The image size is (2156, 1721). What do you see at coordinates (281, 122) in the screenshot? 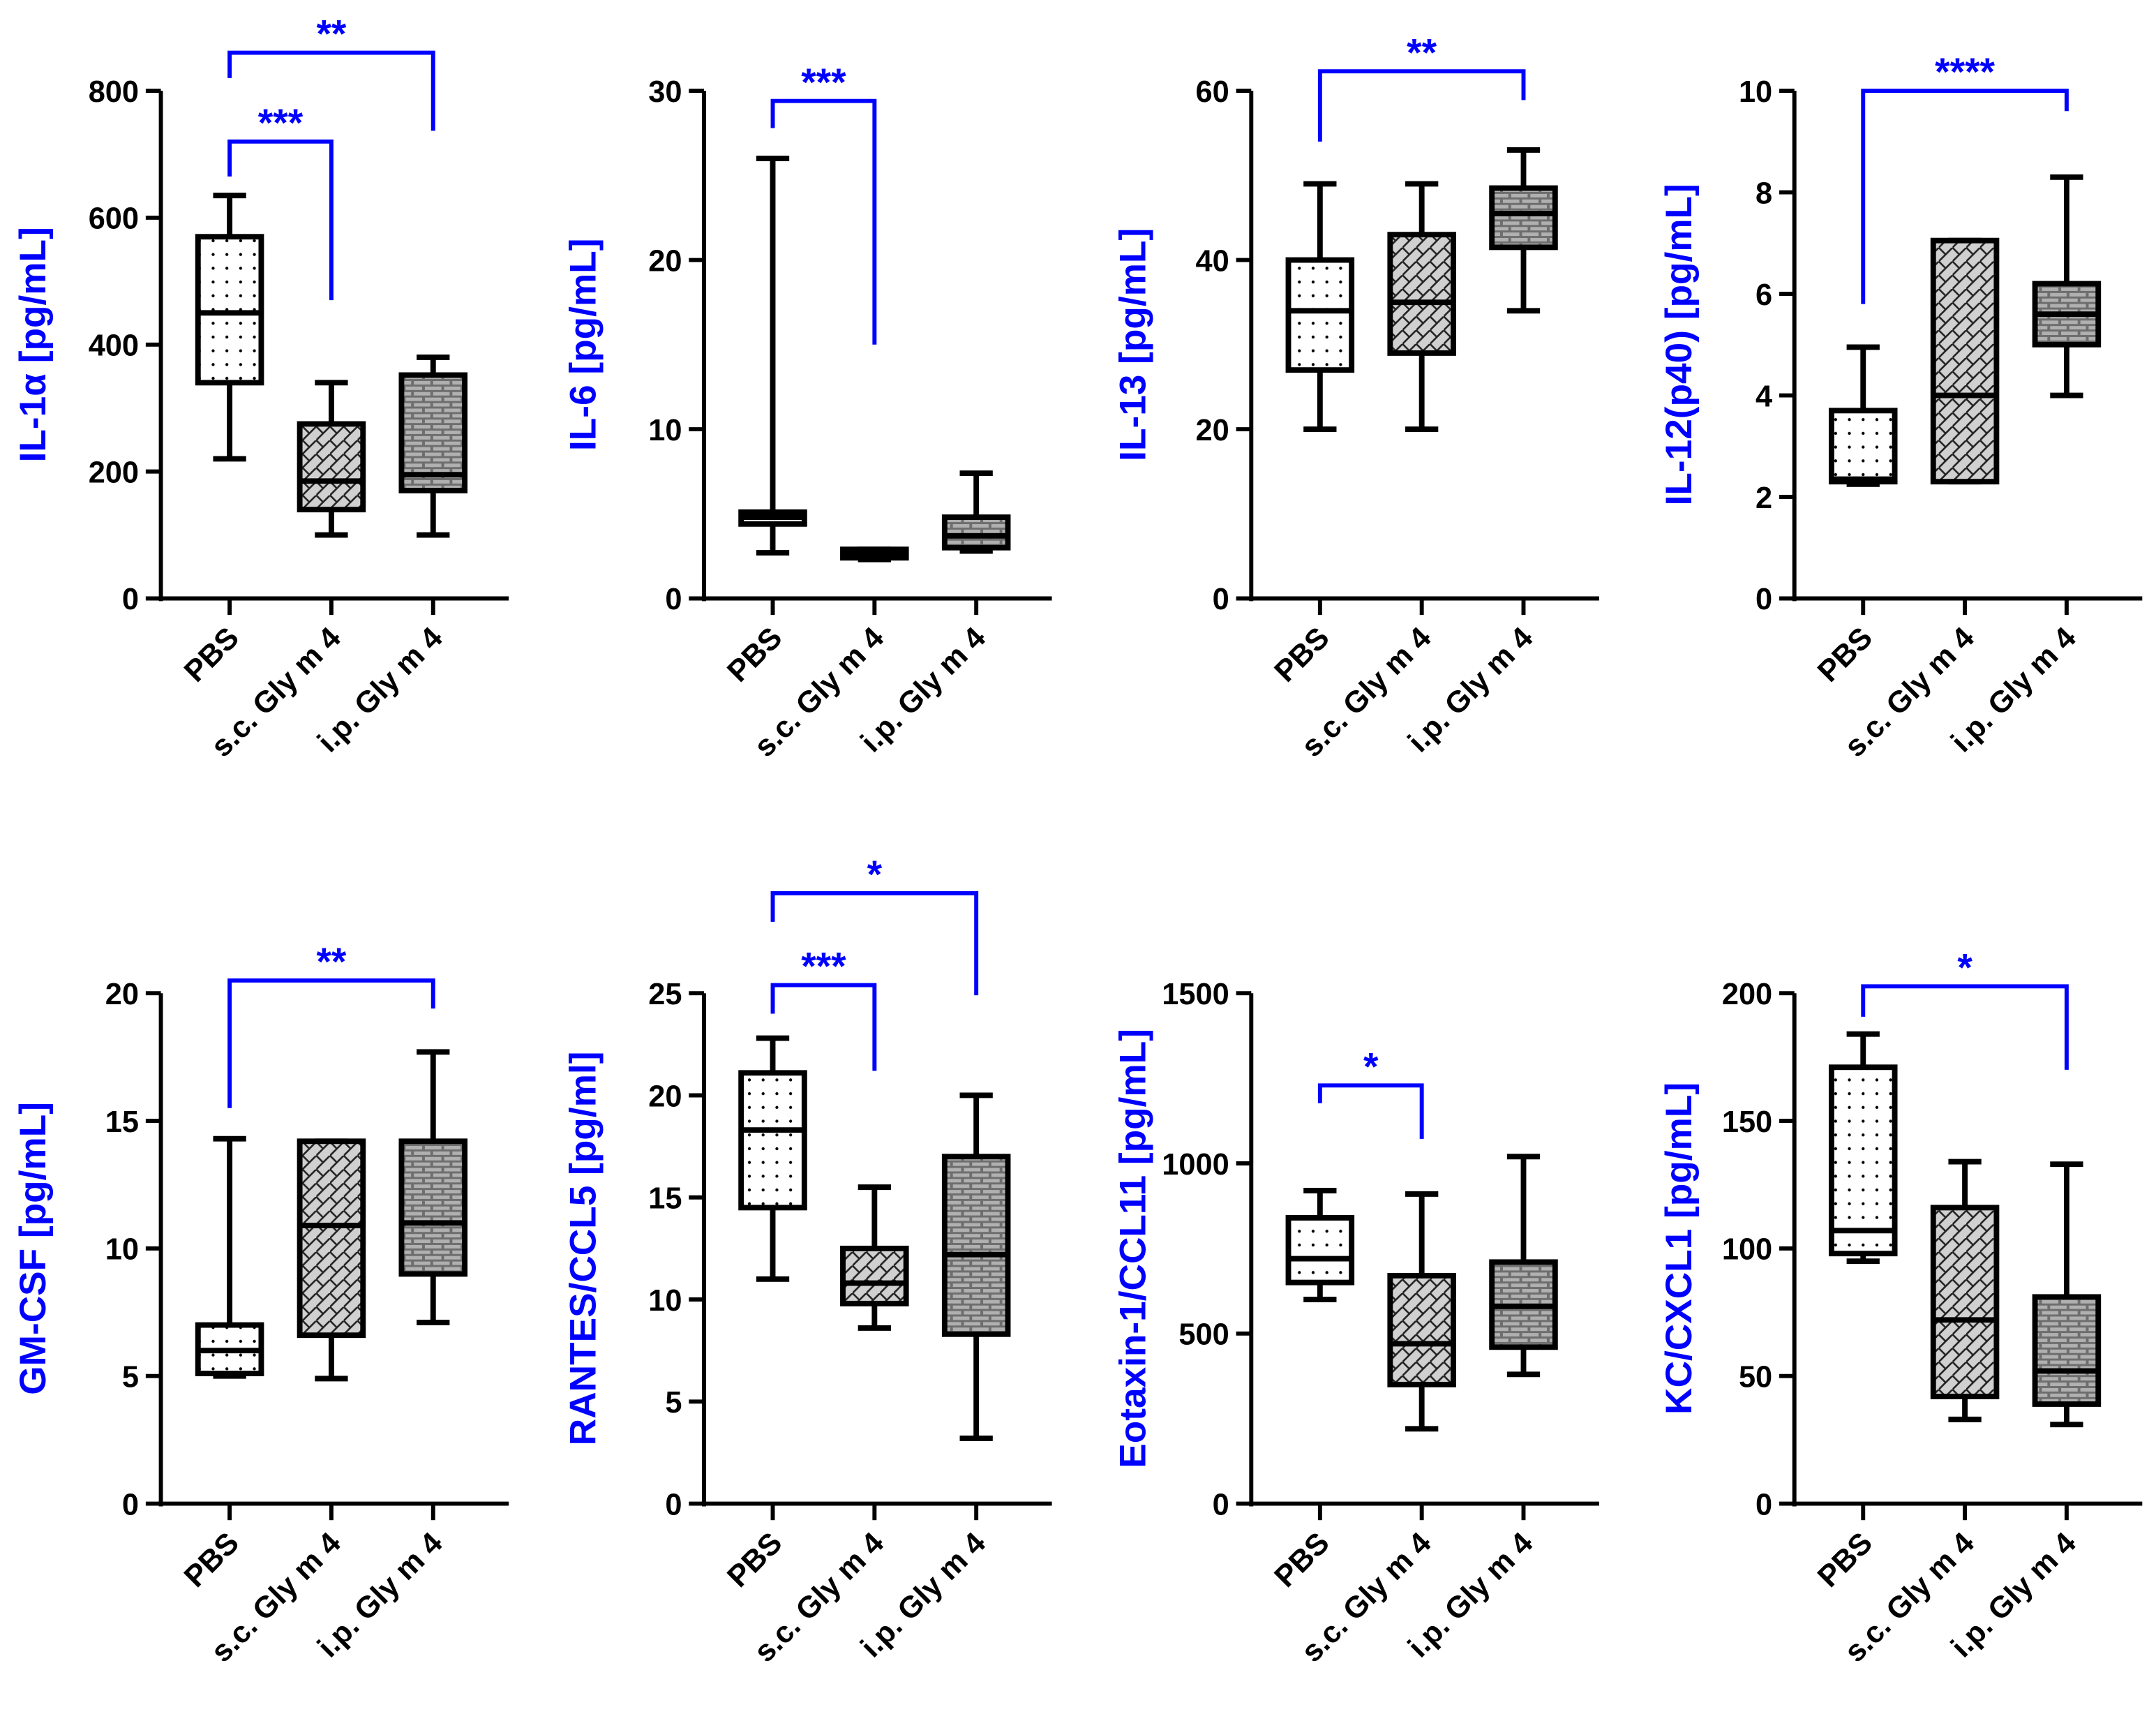
I see `significance-label: ***` at bounding box center [281, 122].